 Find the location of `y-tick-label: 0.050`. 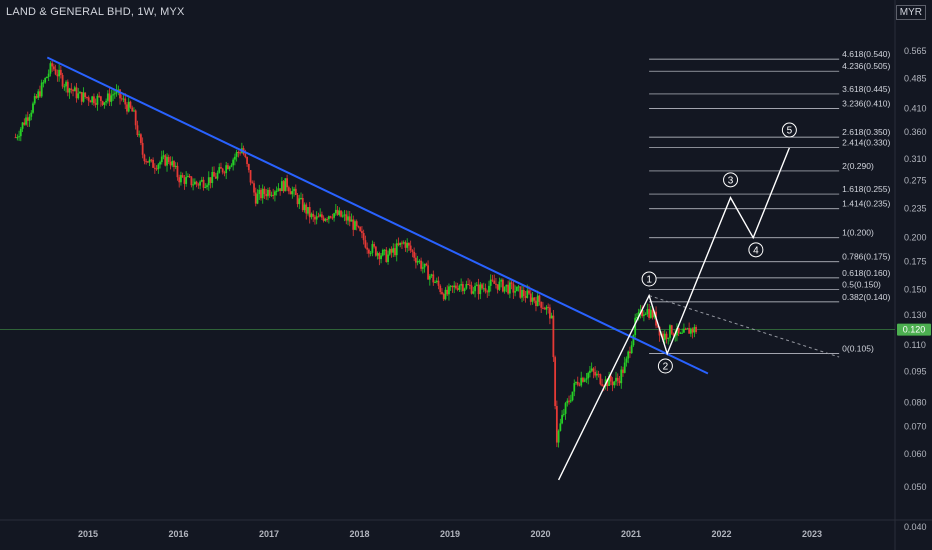

y-tick-label: 0.050 is located at coordinates (915, 487).